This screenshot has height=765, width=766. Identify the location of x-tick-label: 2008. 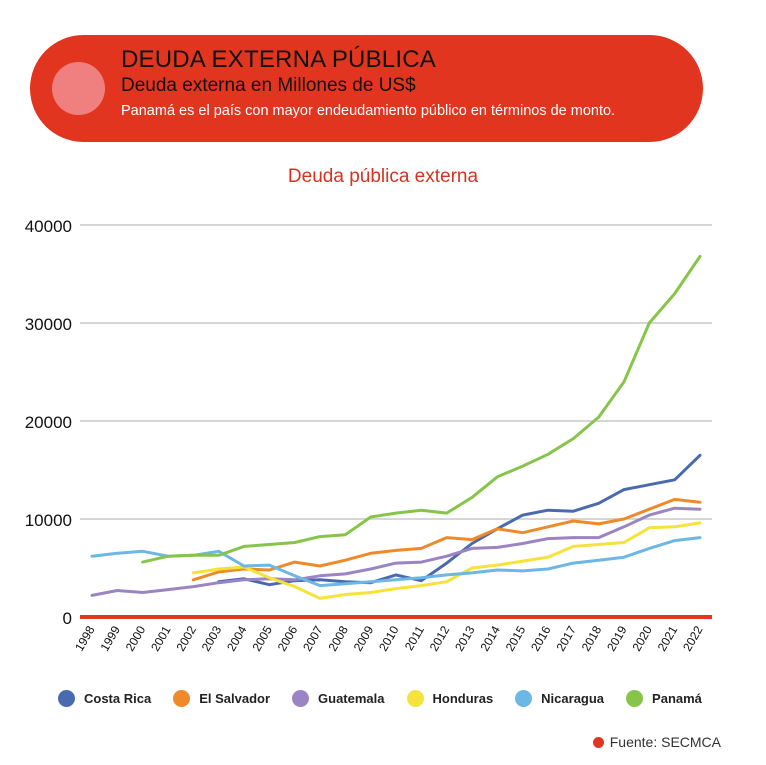
(338, 638).